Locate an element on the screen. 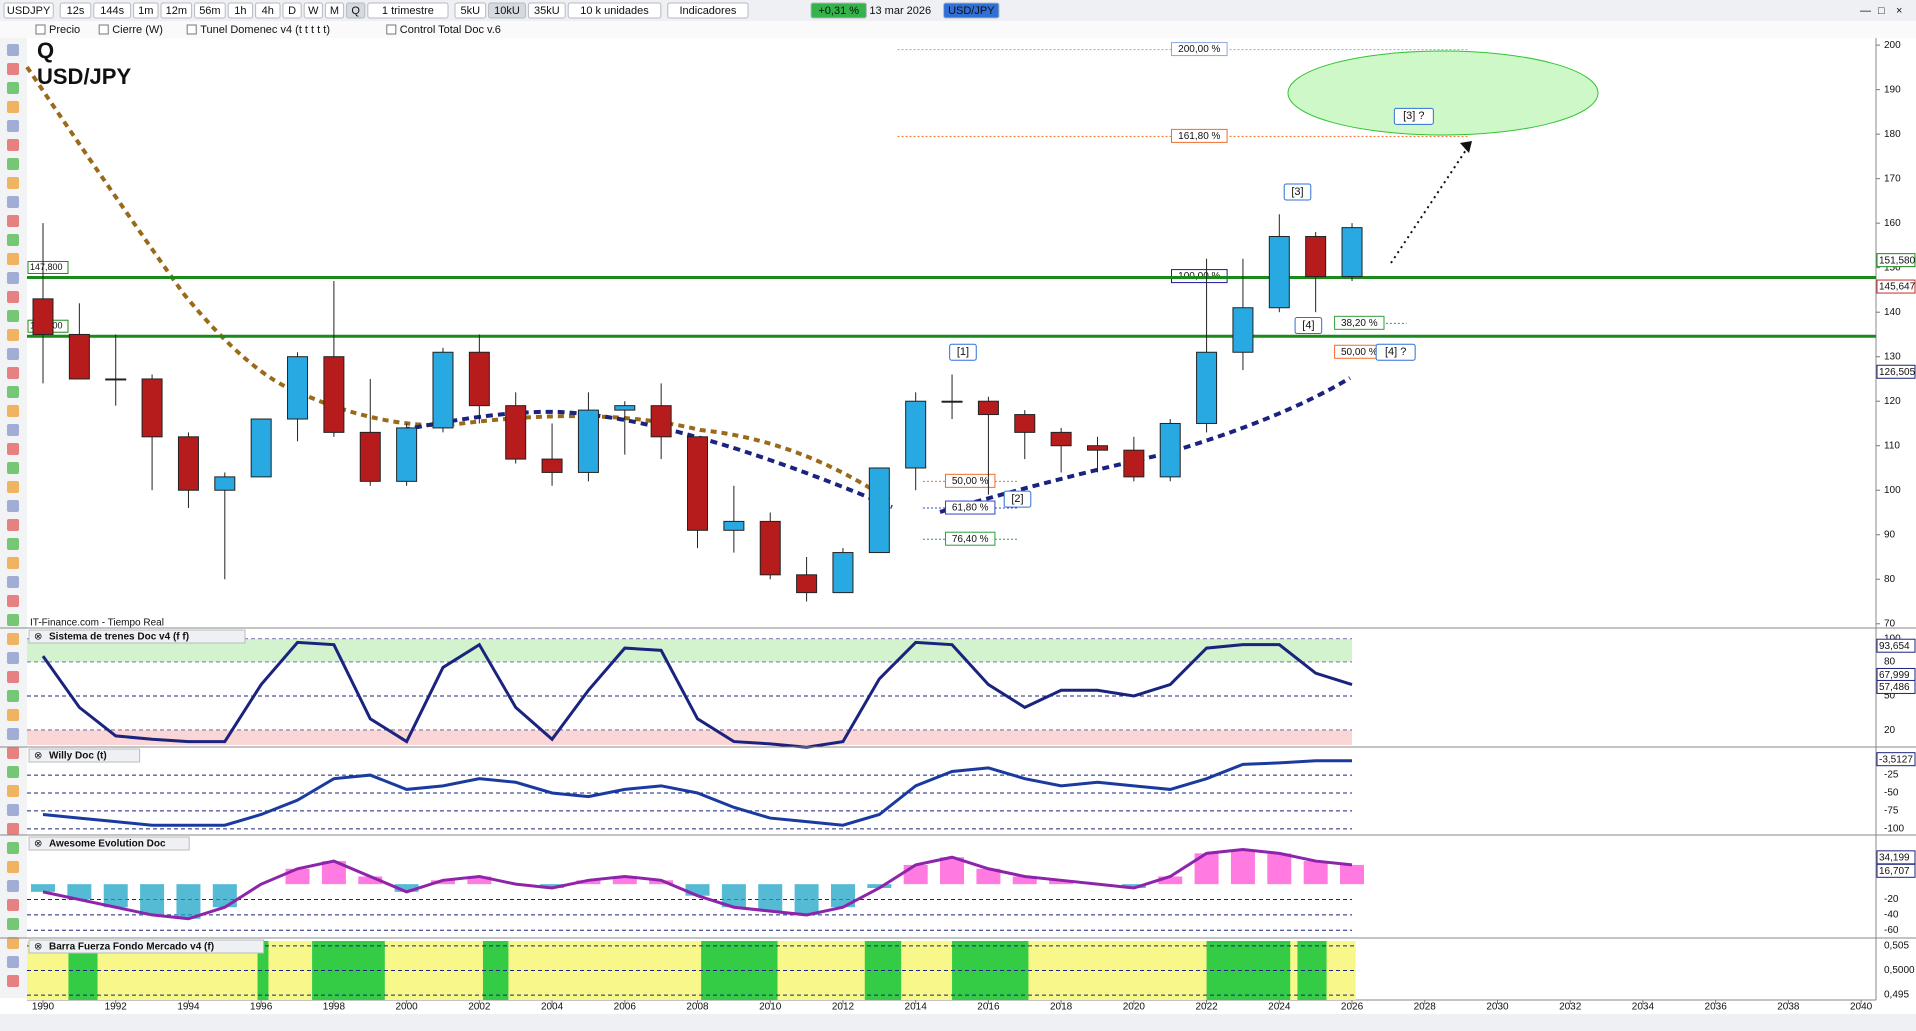 The width and height of the screenshot is (1916, 1031). toolbar-button-label: 144s is located at coordinates (112, 11).